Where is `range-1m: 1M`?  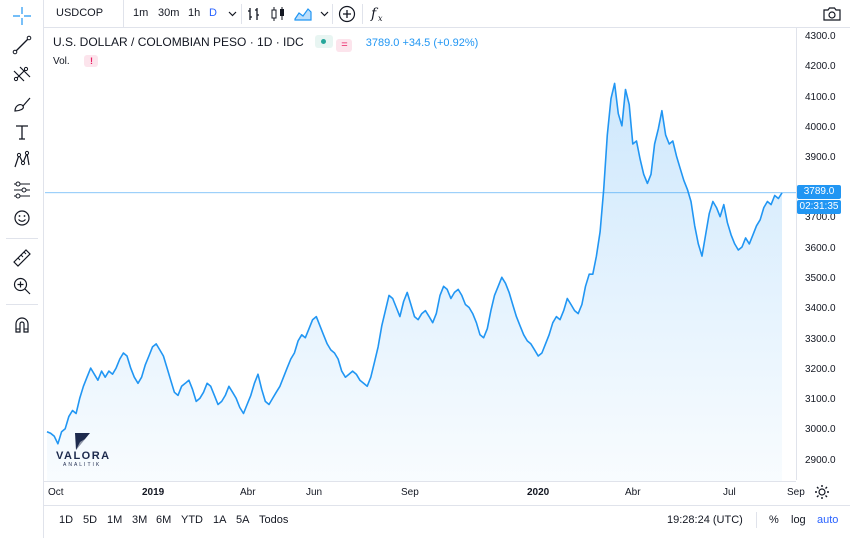
range-1m: 1M is located at coordinates (115, 520).